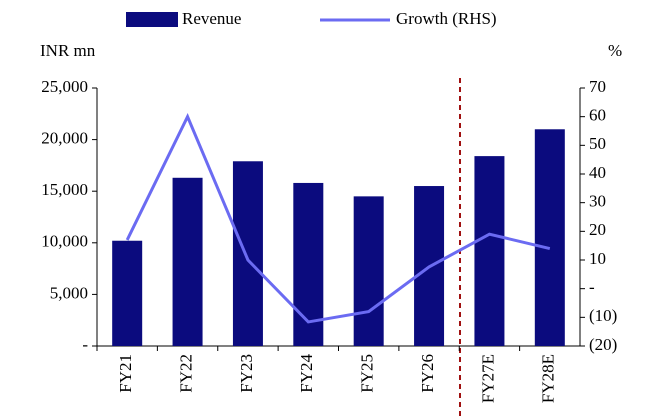 The image size is (645, 419). I want to click on x-tick-label: FY26, so click(427, 373).